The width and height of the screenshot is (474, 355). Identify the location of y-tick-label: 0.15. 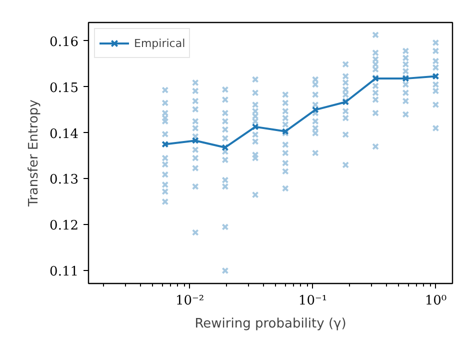
(64, 88).